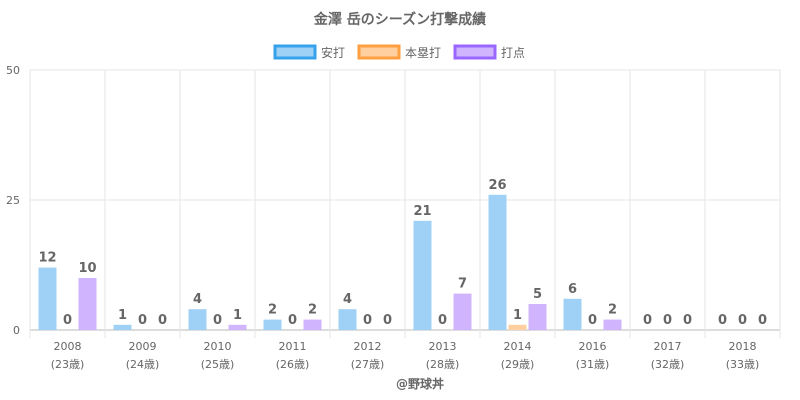  What do you see at coordinates (443, 364) in the screenshot?
I see `x-tick-sublabel: (28歳)` at bounding box center [443, 364].